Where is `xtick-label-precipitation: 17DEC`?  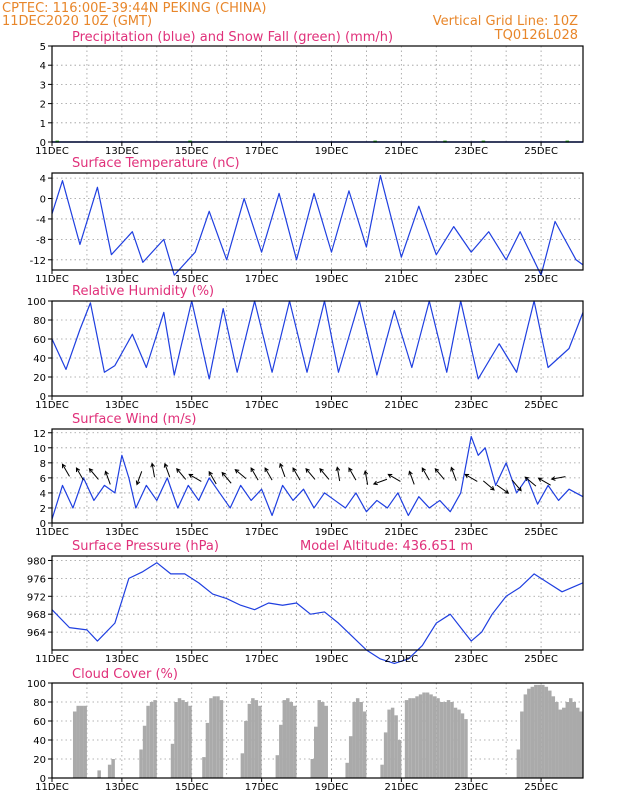 xtick-label-precipitation: 17DEC is located at coordinates (262, 151).